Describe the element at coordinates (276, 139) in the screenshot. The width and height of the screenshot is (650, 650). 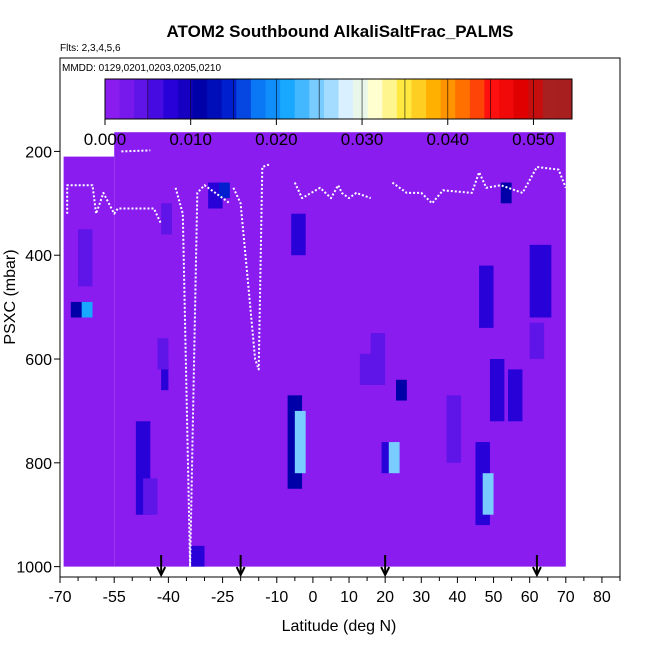
I see `colorbar-tick-label: 0.020` at that location.